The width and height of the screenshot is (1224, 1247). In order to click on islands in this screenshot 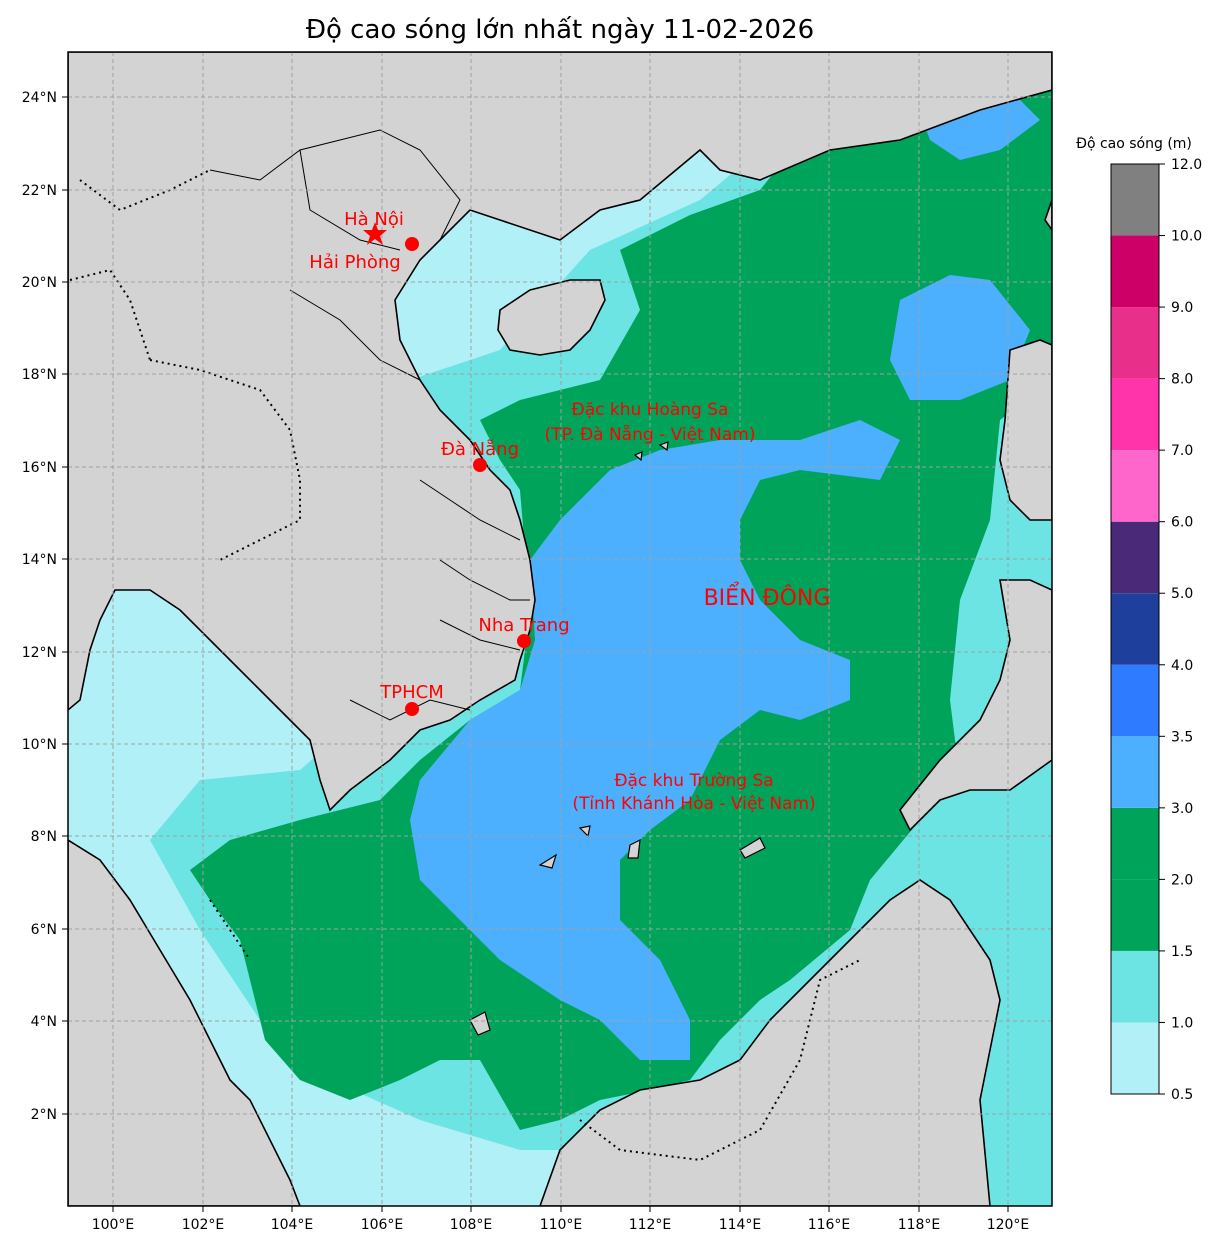, I will do `click(617, 738)`.